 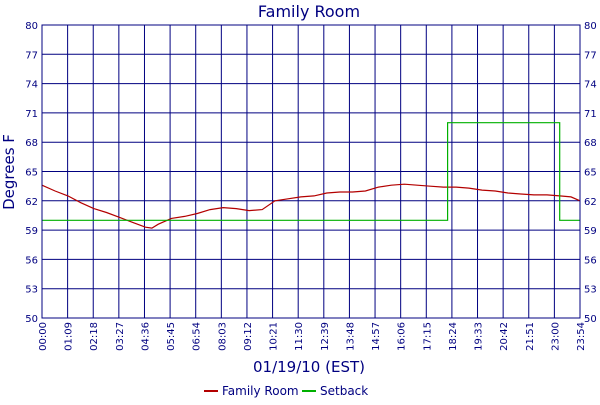 I want to click on x-tick-label: 12:39, so click(x=325, y=336).